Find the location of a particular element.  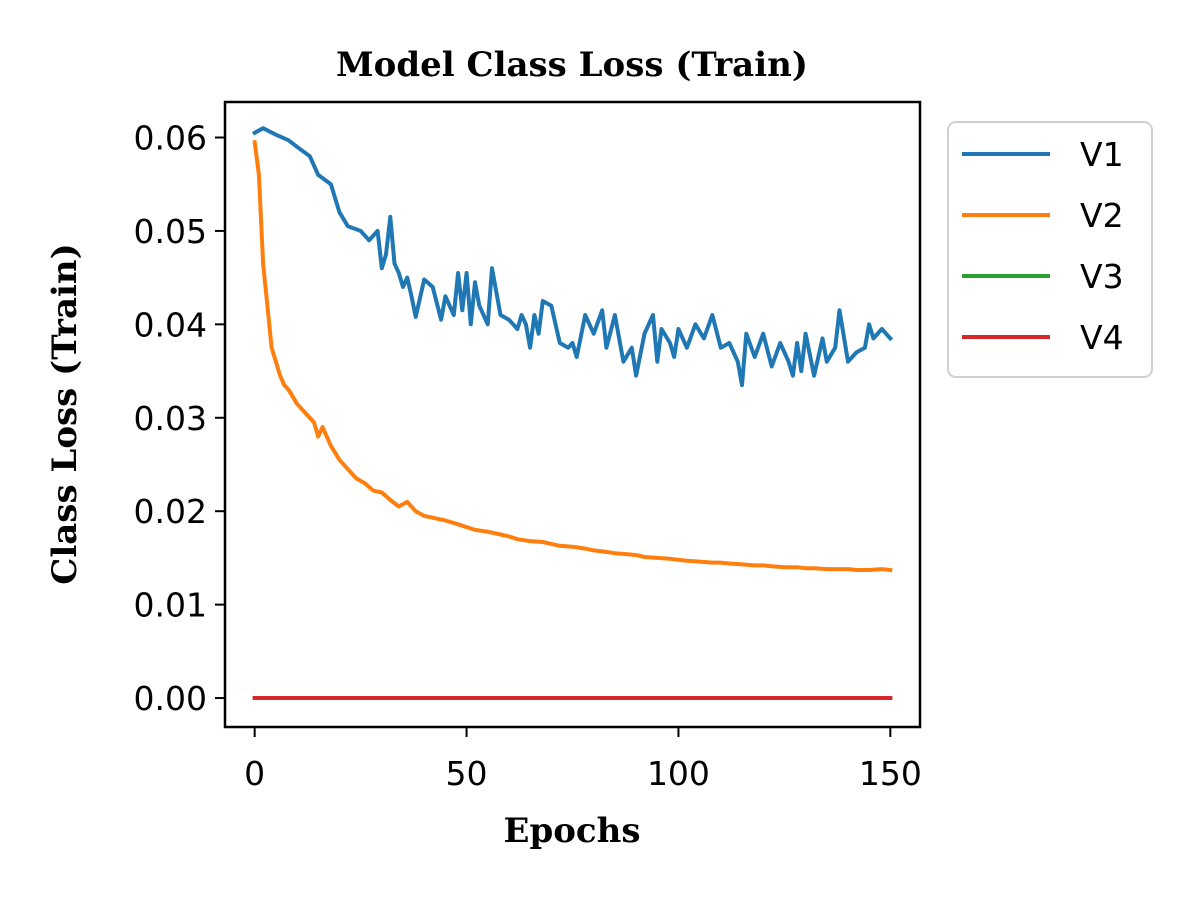

x-tick-label: 50 is located at coordinates (467, 773).